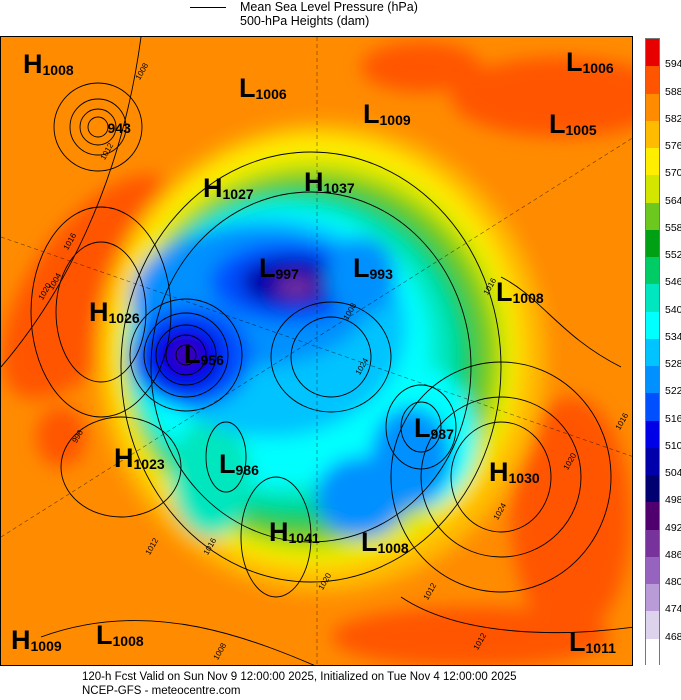  I want to click on center-pressure: 1030, so click(524, 478).